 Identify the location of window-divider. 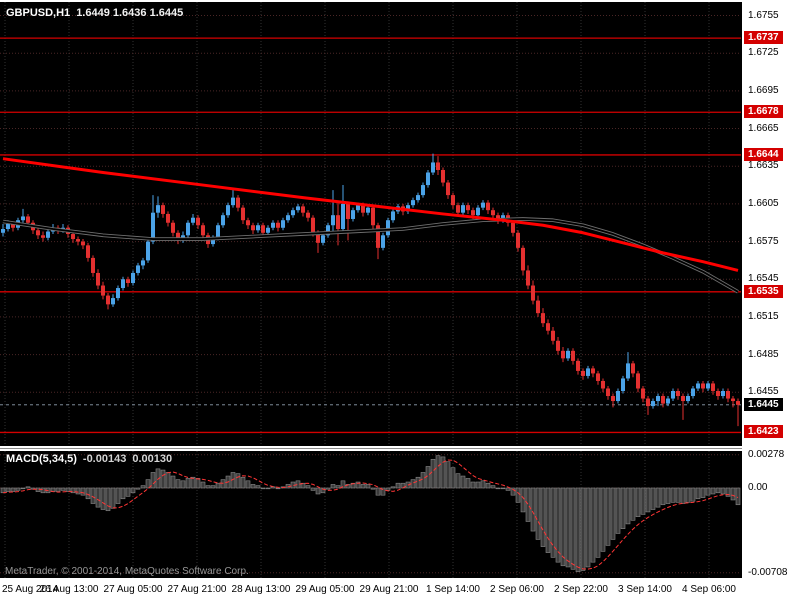
(400, 448).